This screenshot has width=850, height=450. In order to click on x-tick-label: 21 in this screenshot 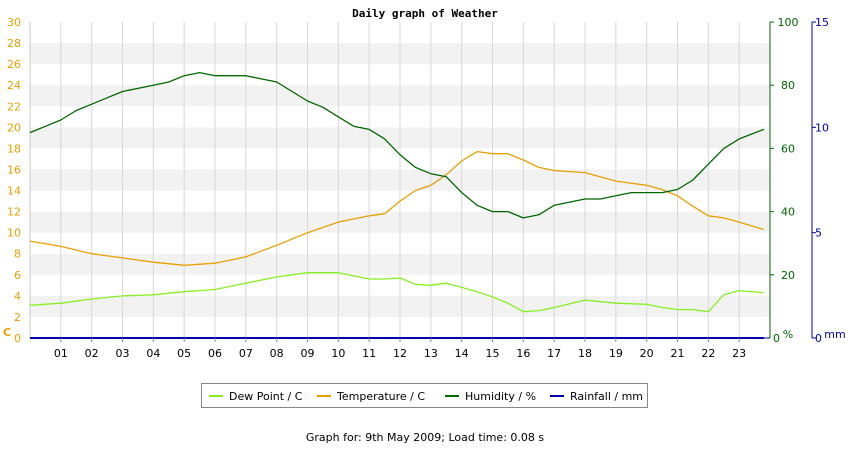, I will do `click(678, 353)`.